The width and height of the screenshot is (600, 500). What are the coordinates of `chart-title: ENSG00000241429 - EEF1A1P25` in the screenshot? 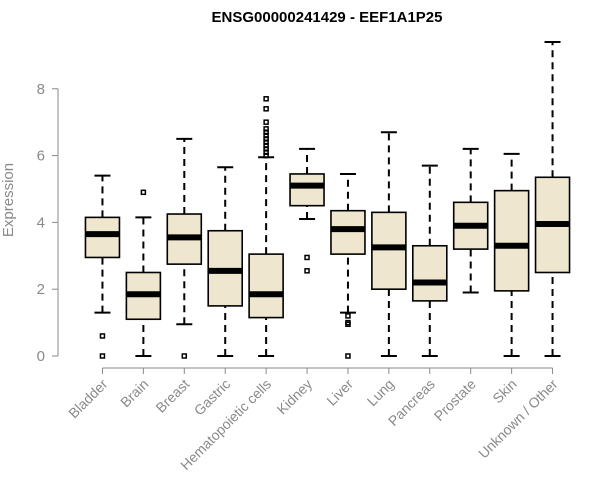 It's located at (327, 17).